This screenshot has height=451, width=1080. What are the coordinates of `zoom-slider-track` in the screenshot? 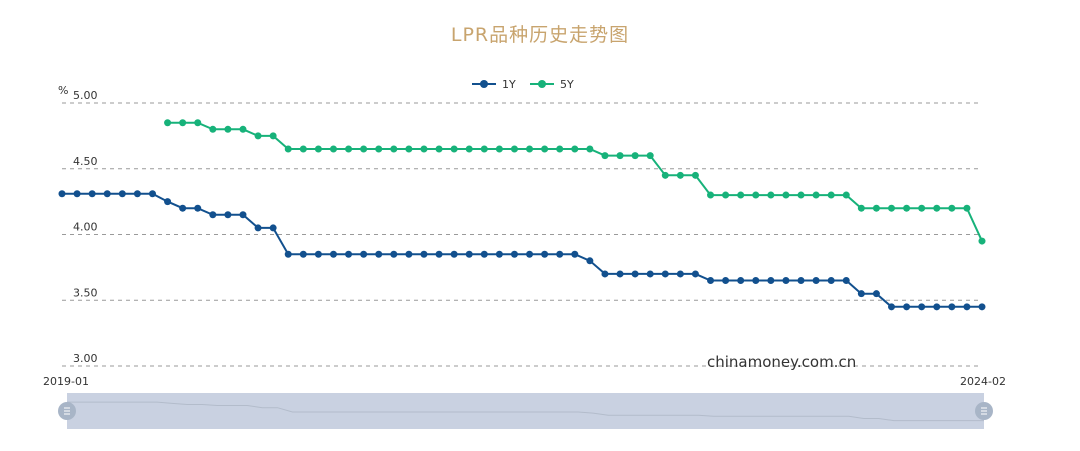 It's located at (525, 411).